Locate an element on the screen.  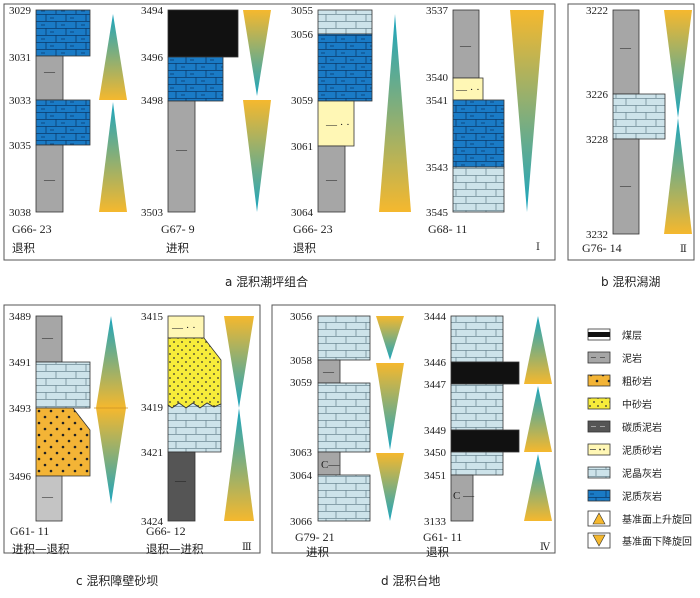
depth-label: 3451 is located at coordinates (435, 476).